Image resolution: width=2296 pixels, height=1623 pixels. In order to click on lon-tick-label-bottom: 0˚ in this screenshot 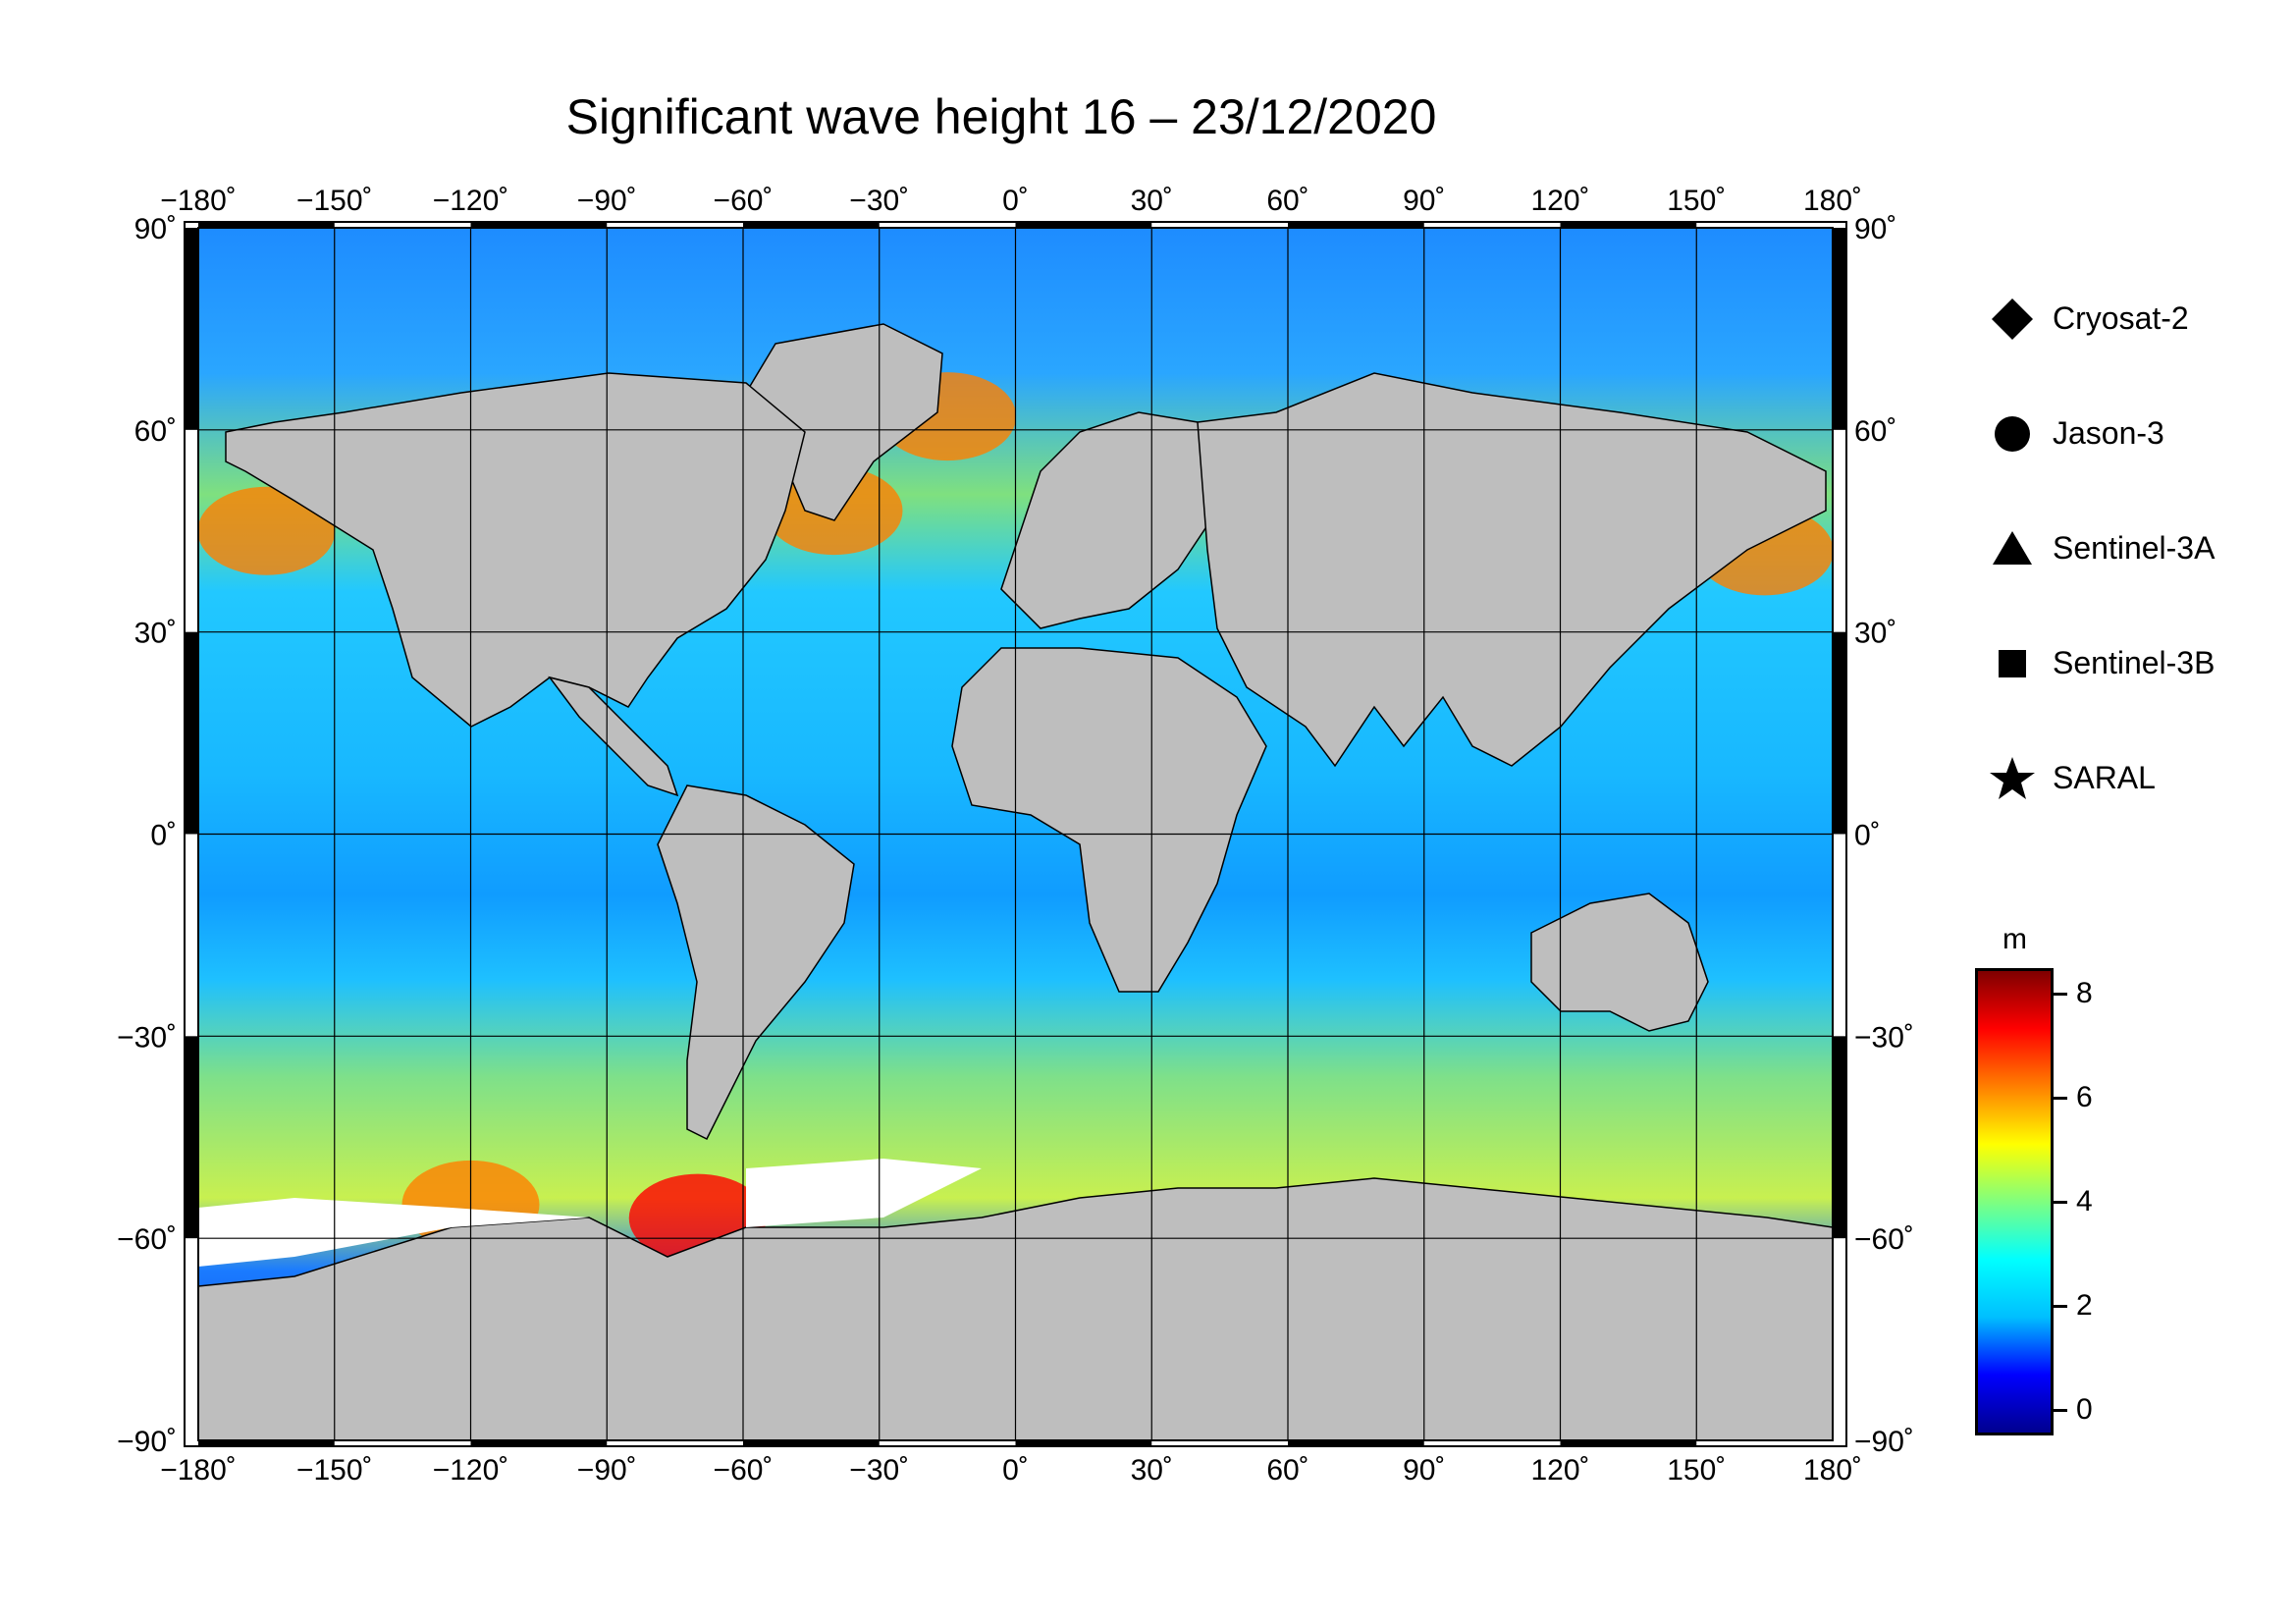, I will do `click(1015, 1470)`.